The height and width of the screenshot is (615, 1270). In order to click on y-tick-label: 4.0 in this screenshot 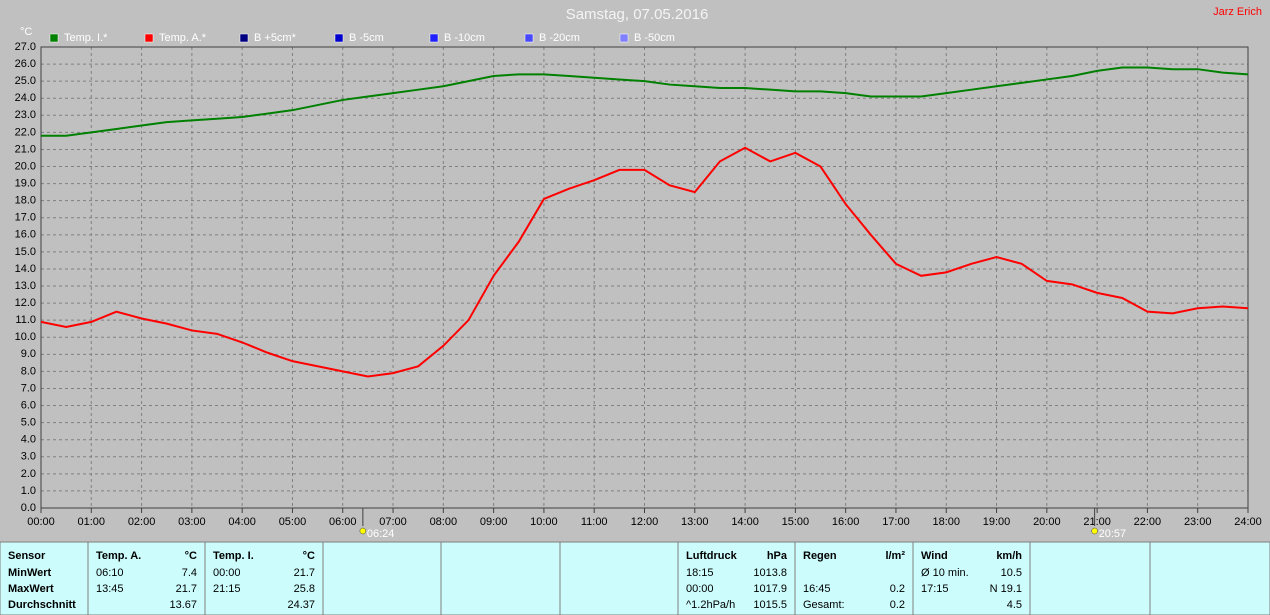, I will do `click(28, 440)`.